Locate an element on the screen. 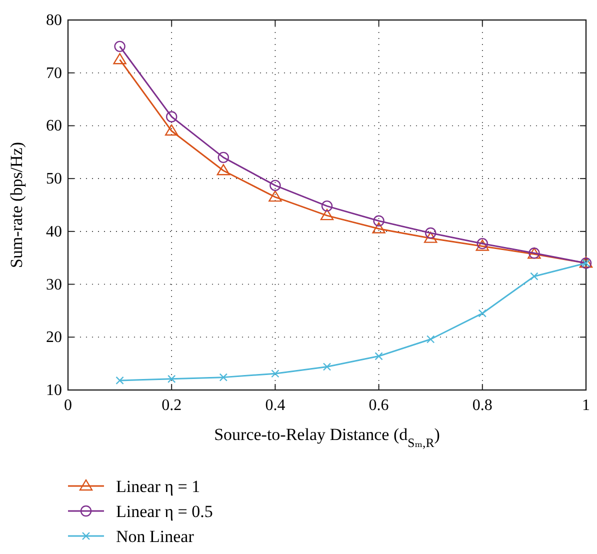 The height and width of the screenshot is (554, 597). legend-label: Linear η = 0.5 is located at coordinates (164, 511).